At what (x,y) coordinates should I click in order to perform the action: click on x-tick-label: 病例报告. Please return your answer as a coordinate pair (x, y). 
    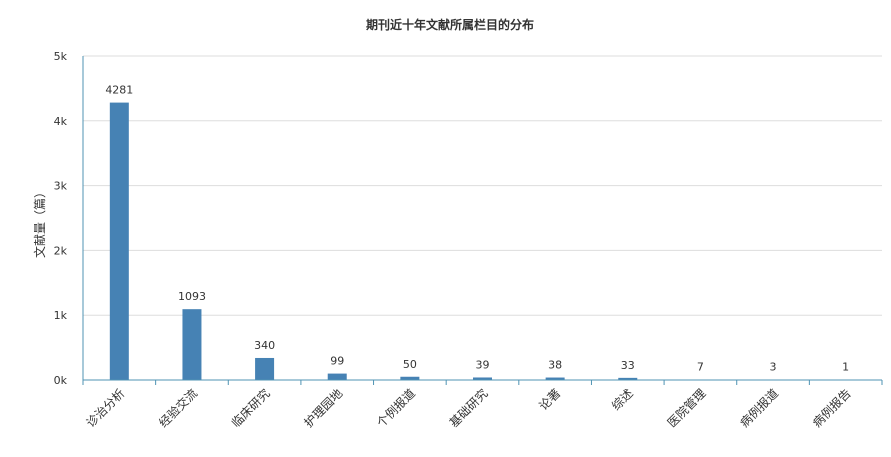
    Looking at the image, I should click on (831, 408).